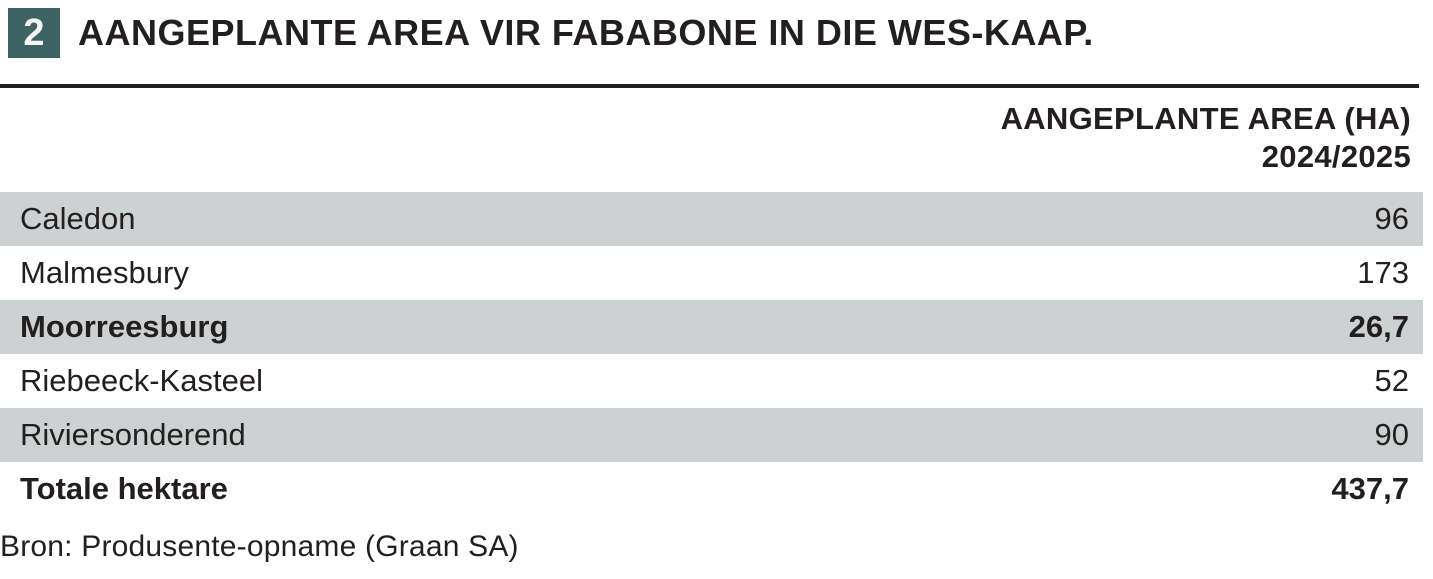  I want to click on title-divider-rule, so click(709, 86).